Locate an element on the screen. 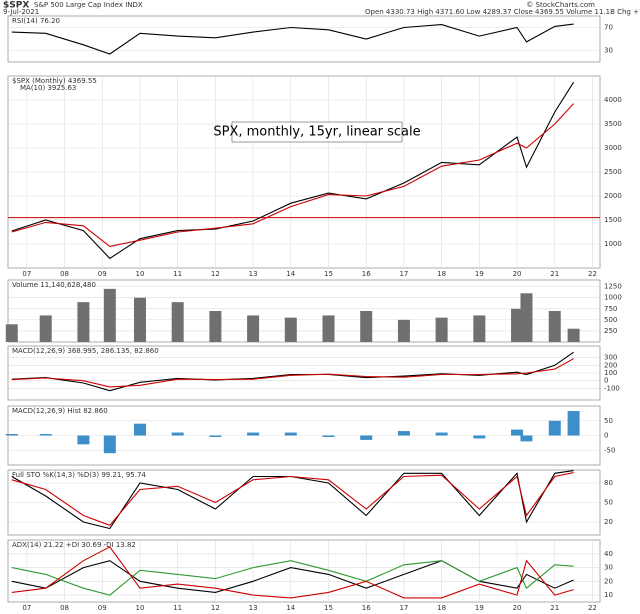  y-tick-label: 100 is located at coordinates (610, 373).